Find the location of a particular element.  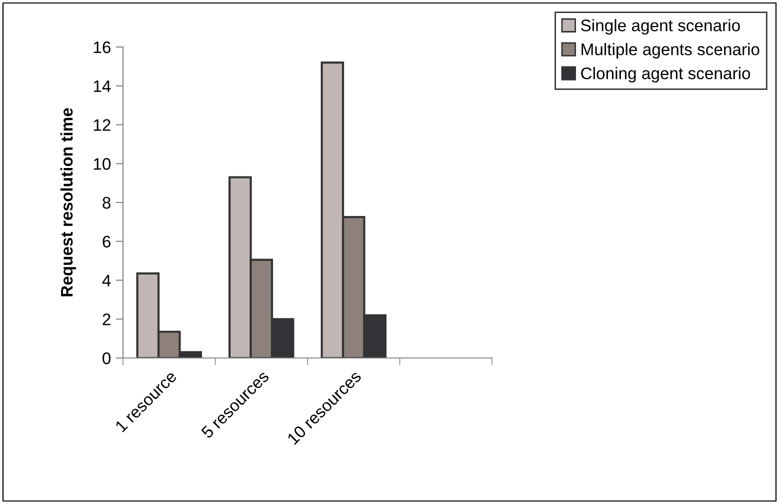

y-tick-label: 4 is located at coordinates (106, 280).